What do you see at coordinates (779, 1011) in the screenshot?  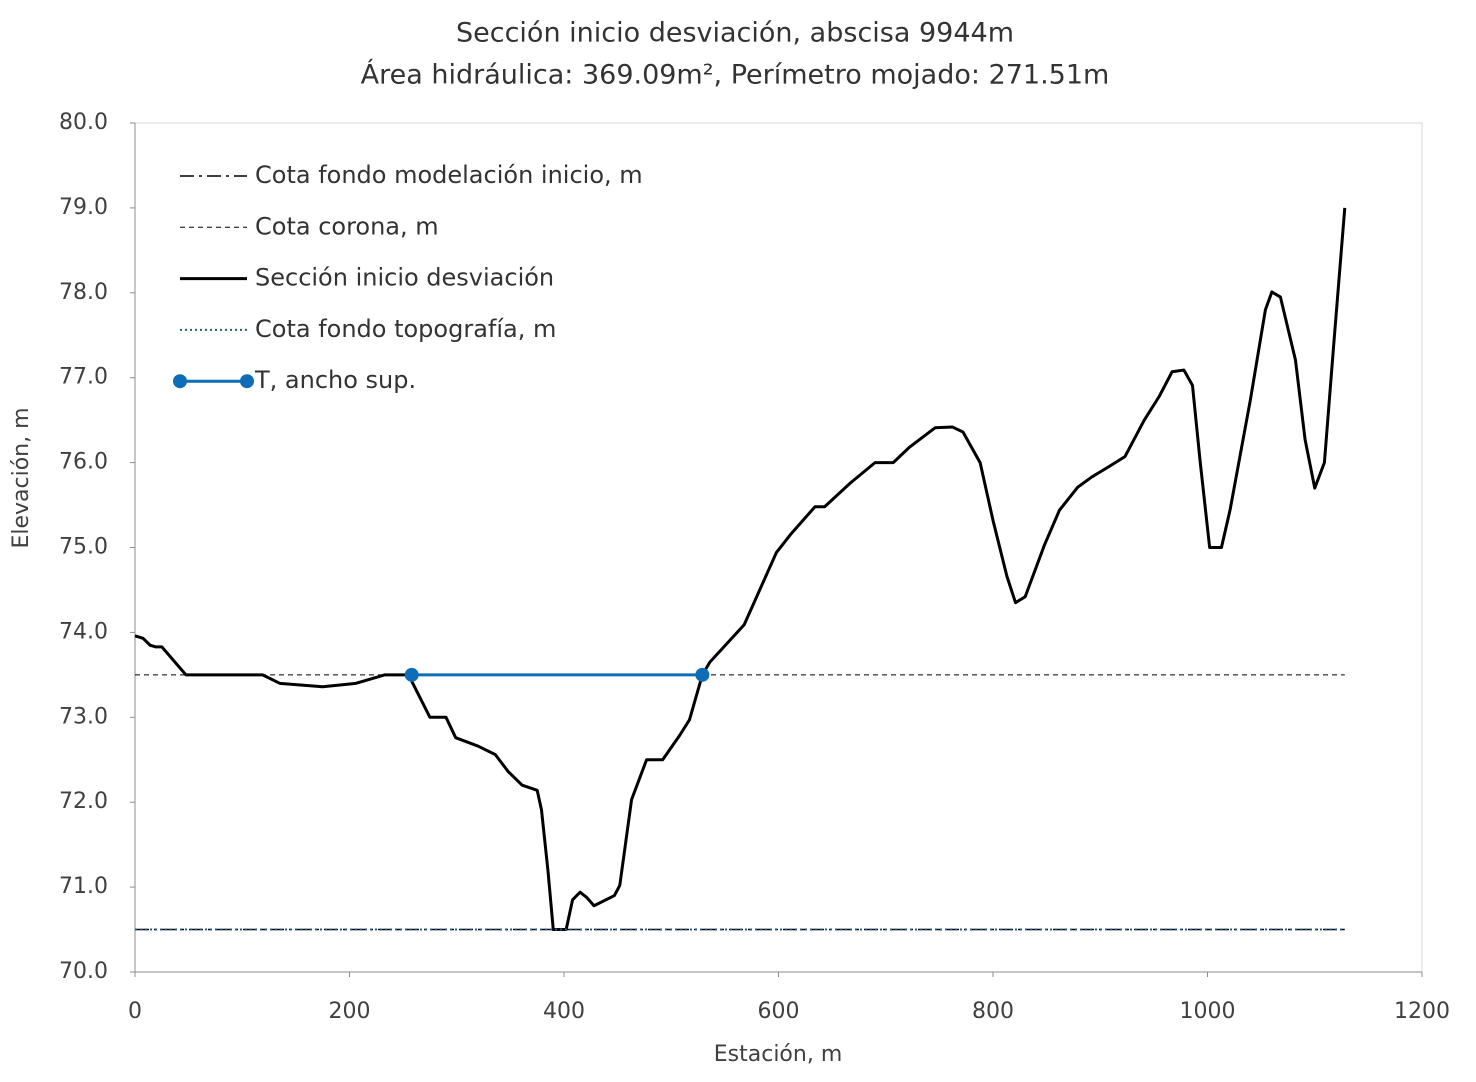 I see `x-tick-label: 600` at bounding box center [779, 1011].